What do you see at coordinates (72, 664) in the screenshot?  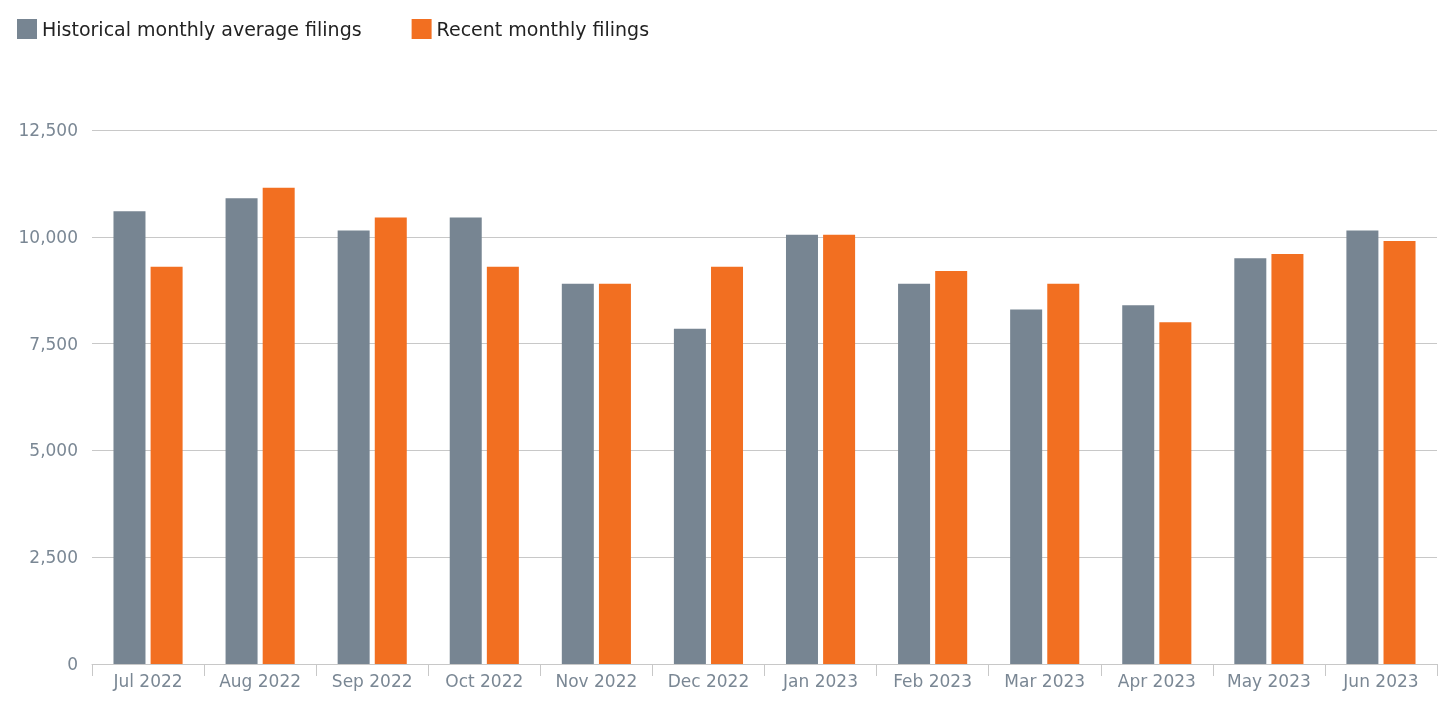 I see `y-tick-label: 0` at bounding box center [72, 664].